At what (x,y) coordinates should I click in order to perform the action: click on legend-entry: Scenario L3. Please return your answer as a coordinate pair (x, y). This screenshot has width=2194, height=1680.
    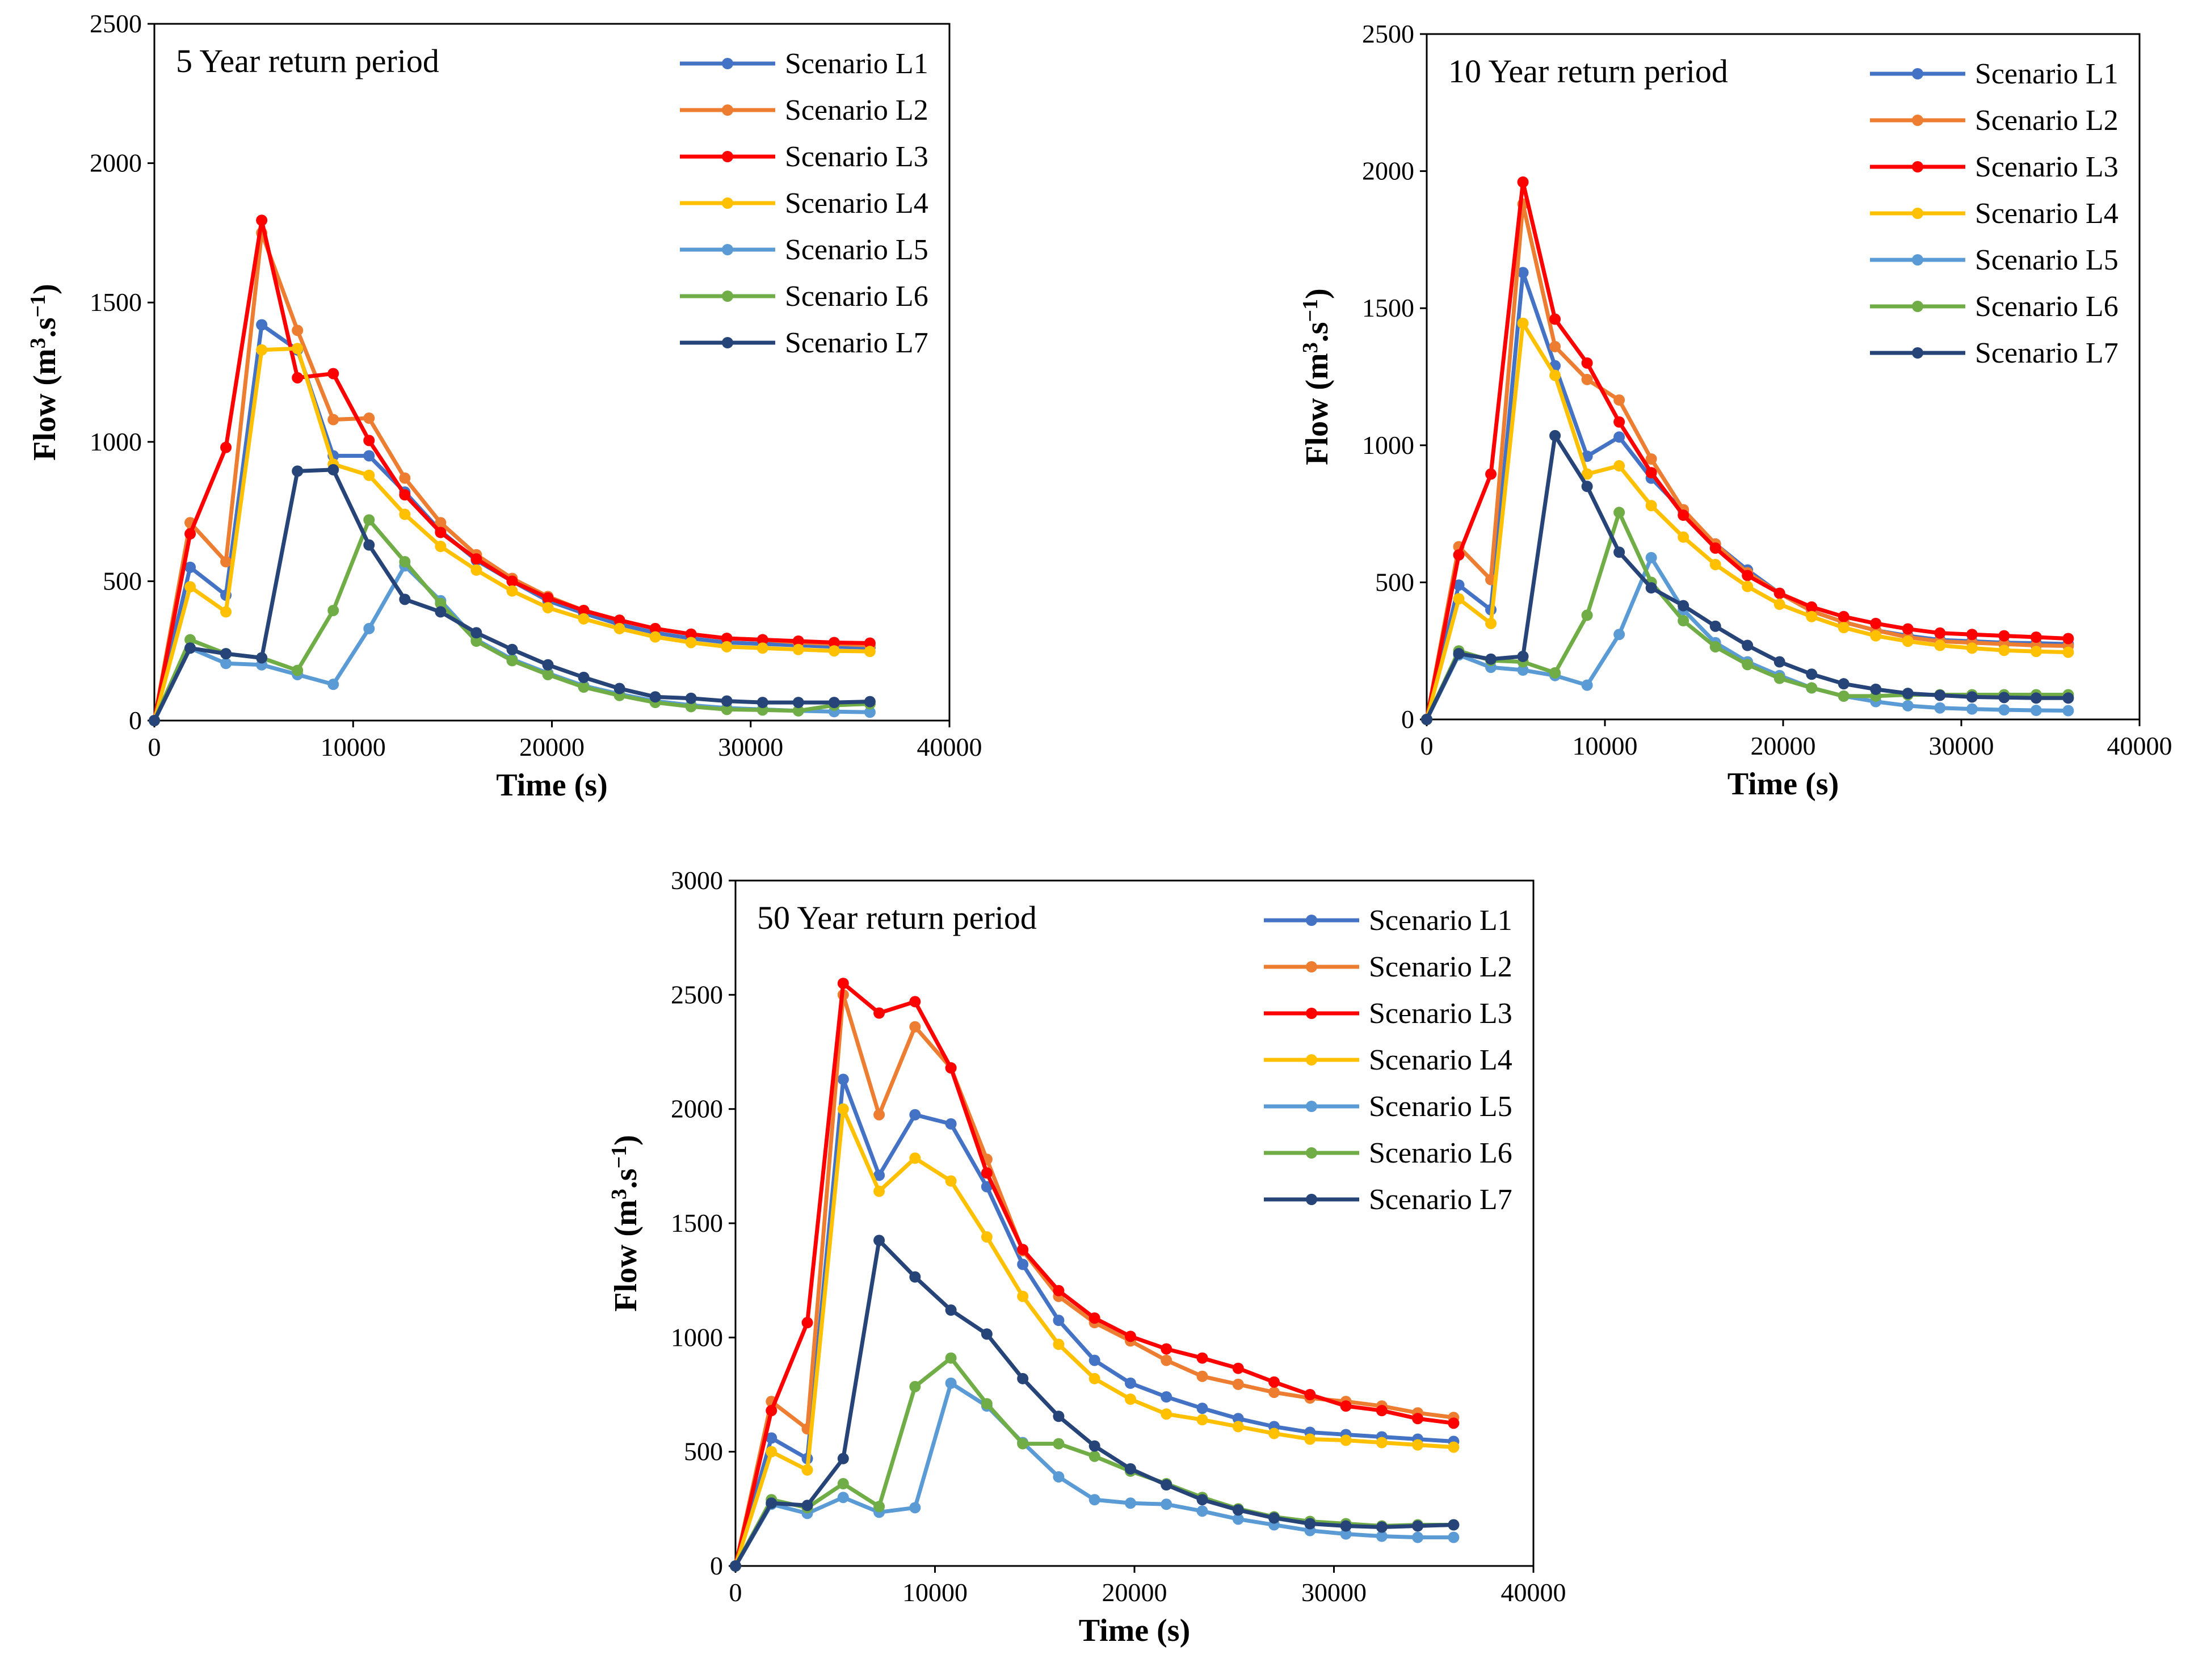
    Looking at the image, I should click on (804, 157).